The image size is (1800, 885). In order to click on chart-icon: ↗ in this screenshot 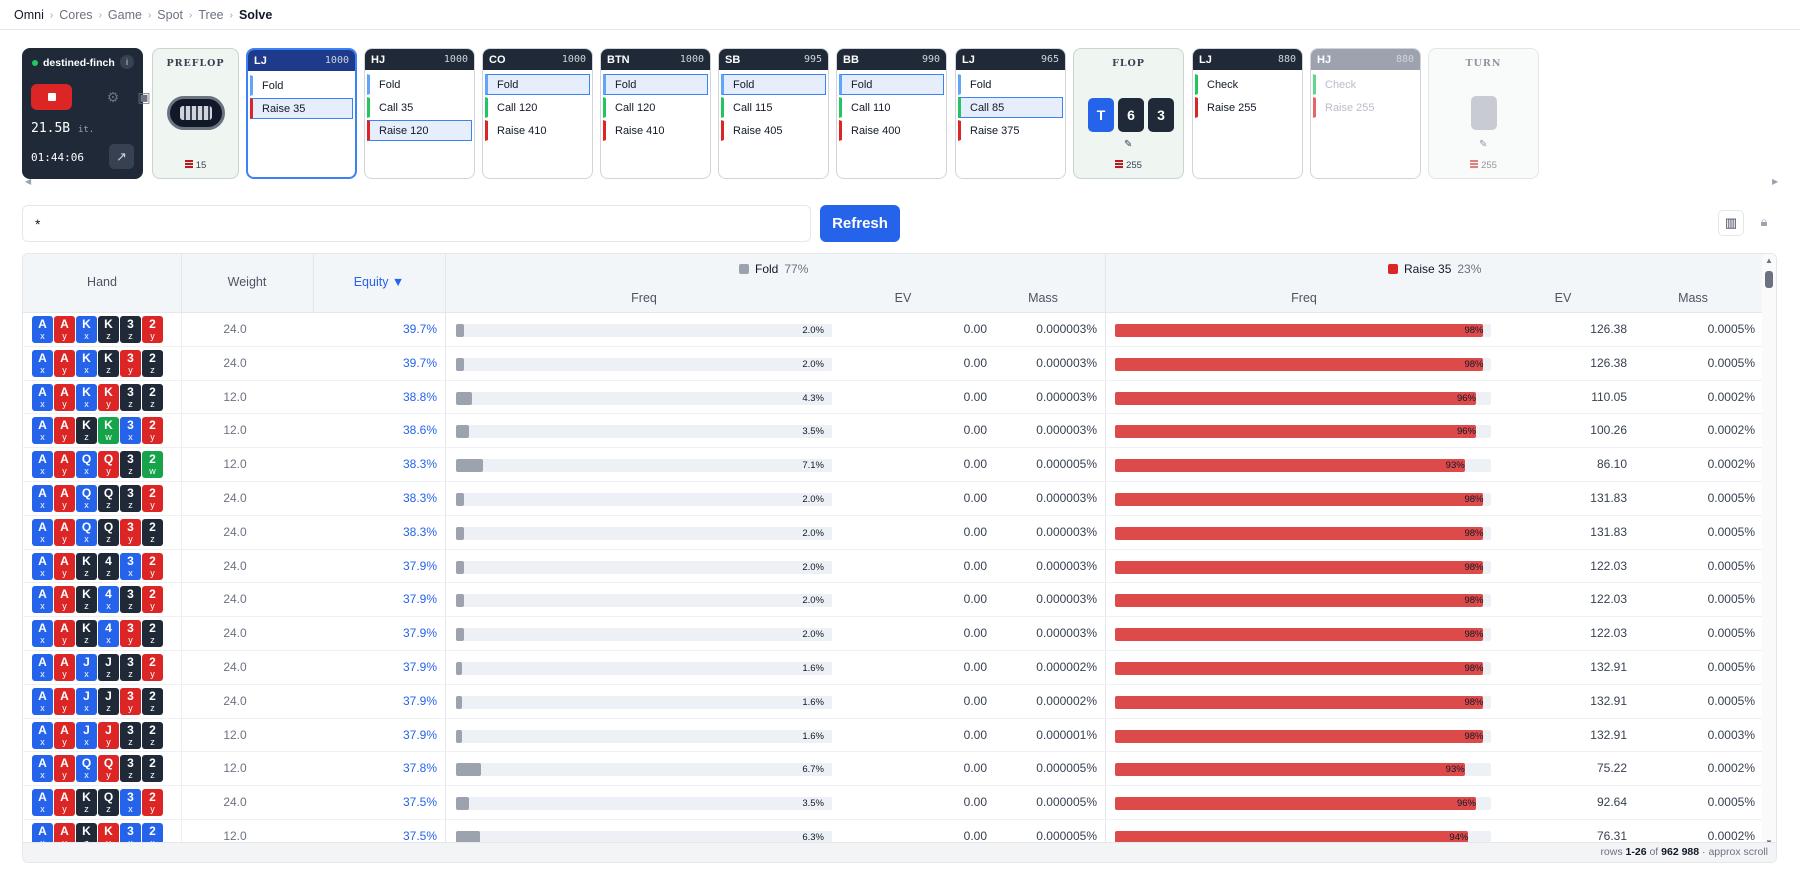, I will do `click(121, 156)`.